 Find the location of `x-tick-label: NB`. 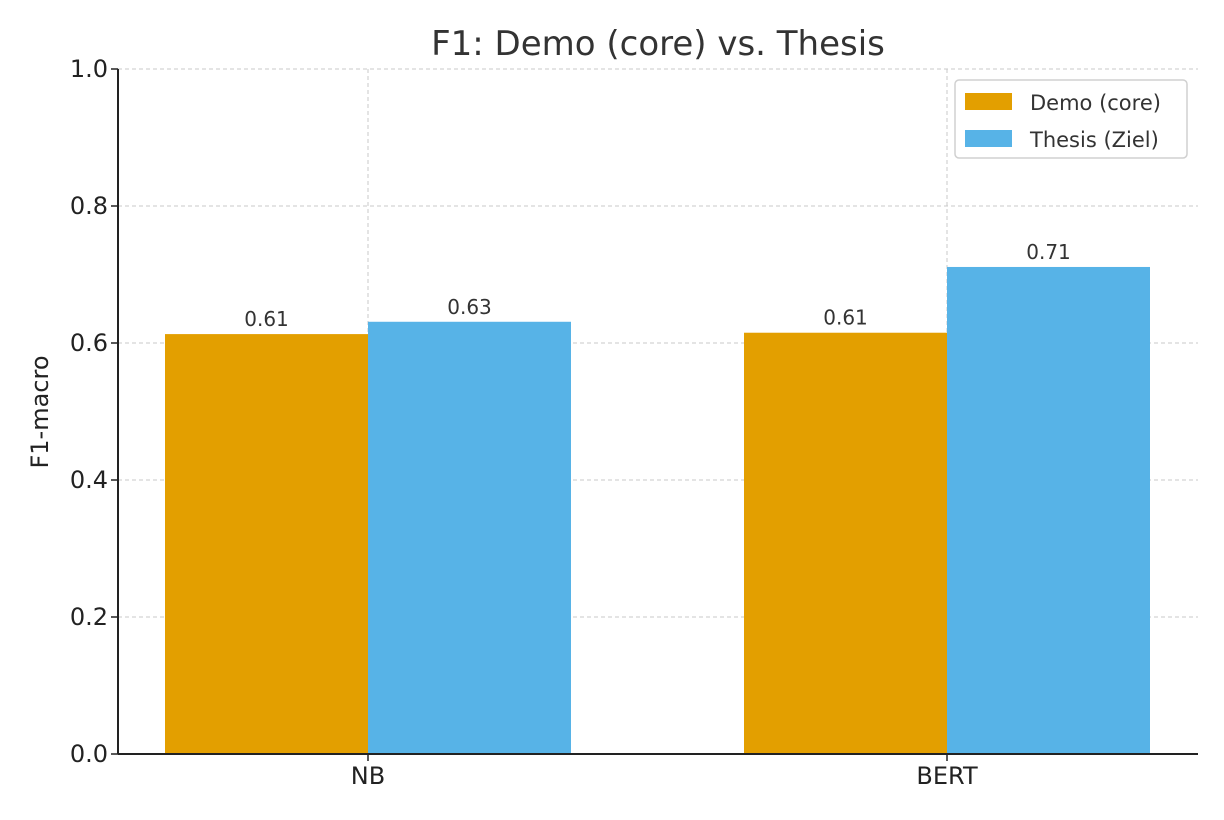

x-tick-label: NB is located at coordinates (368, 776).